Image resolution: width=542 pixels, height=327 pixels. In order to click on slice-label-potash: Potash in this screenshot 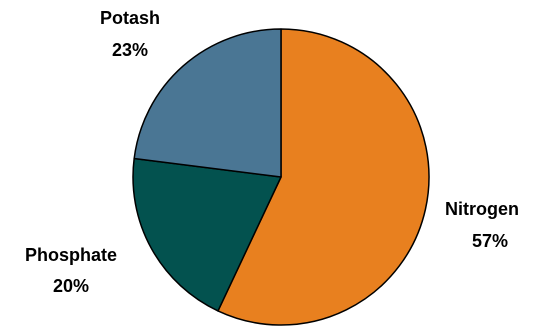, I will do `click(130, 18)`.